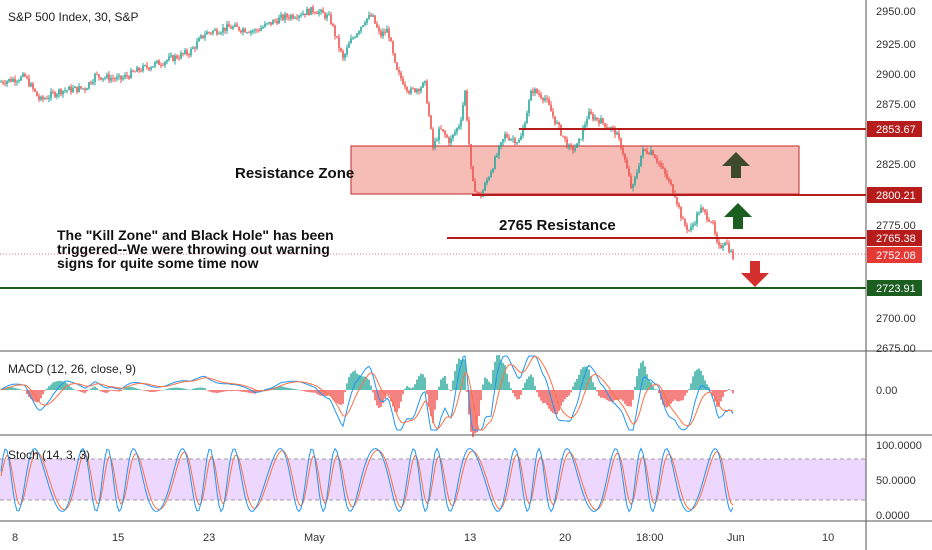  I want to click on macd-title: MACD (12, 26, close, 9), so click(72, 369).